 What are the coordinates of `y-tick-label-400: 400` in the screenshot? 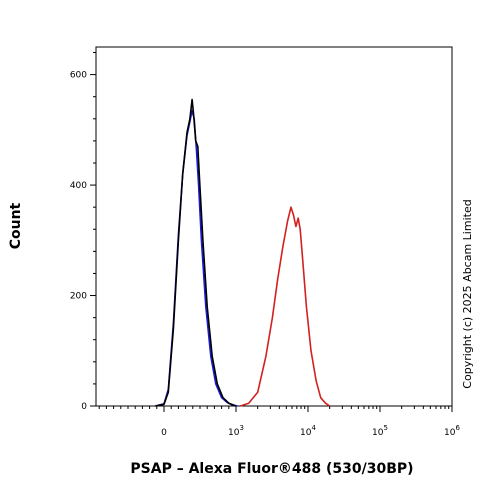 It's located at (78, 186).